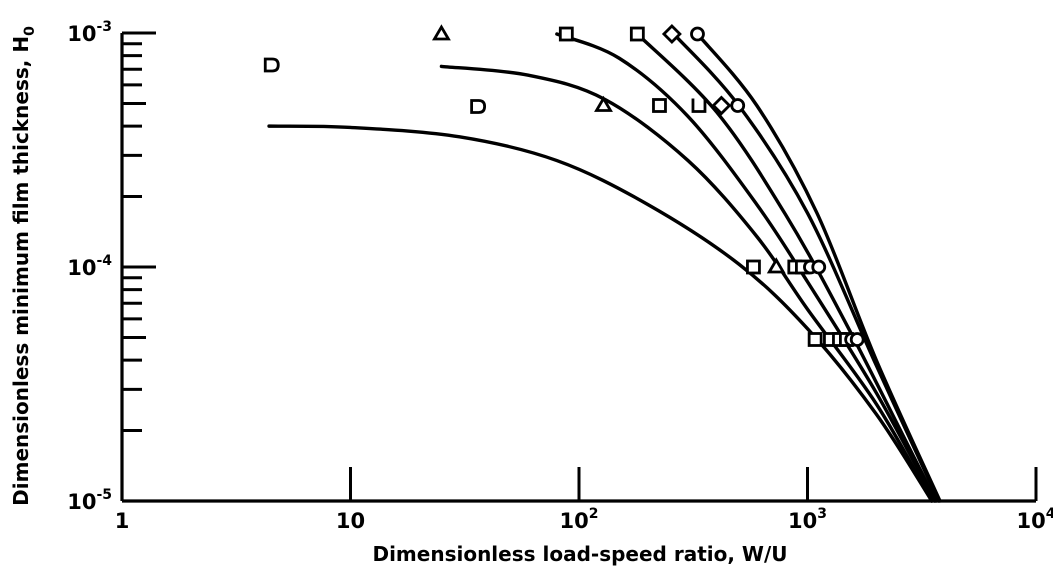 This screenshot has width=1053, height=571. Describe the element at coordinates (89, 266) in the screenshot. I see `y-tick-label: 10-4` at that location.